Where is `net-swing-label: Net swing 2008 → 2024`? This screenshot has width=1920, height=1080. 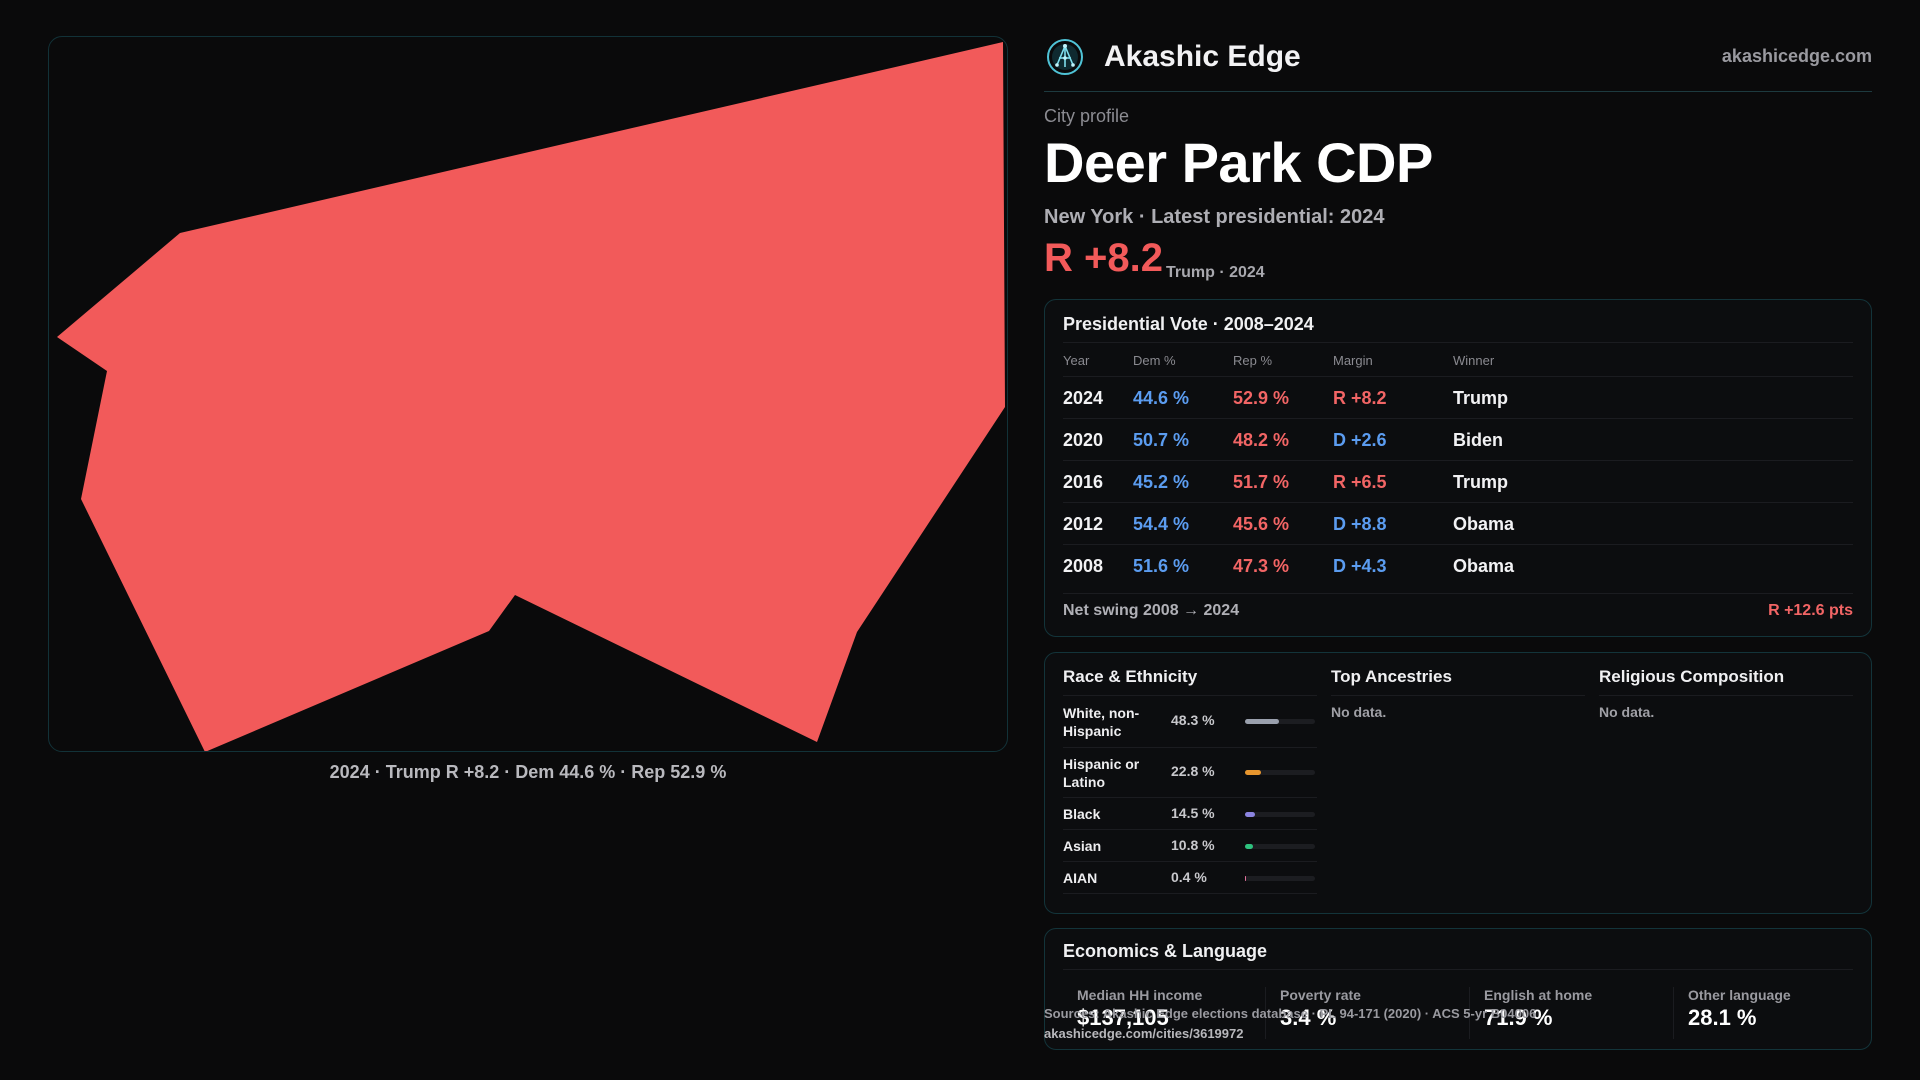 net-swing-label: Net swing 2008 → 2024 is located at coordinates (1151, 610).